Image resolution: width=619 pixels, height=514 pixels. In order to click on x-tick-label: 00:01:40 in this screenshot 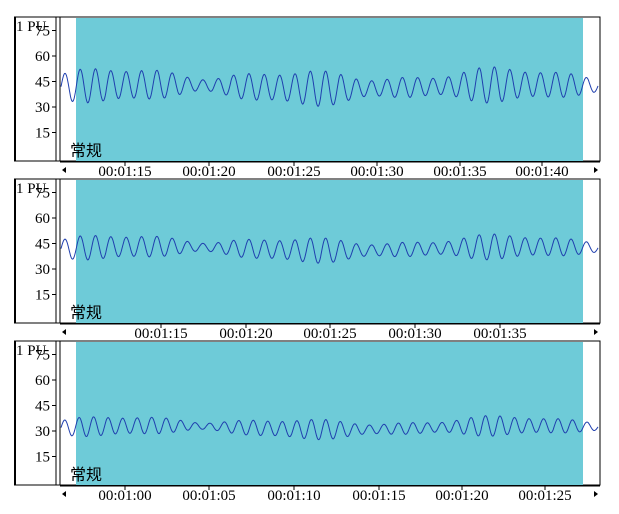, I will do `click(541, 172)`.